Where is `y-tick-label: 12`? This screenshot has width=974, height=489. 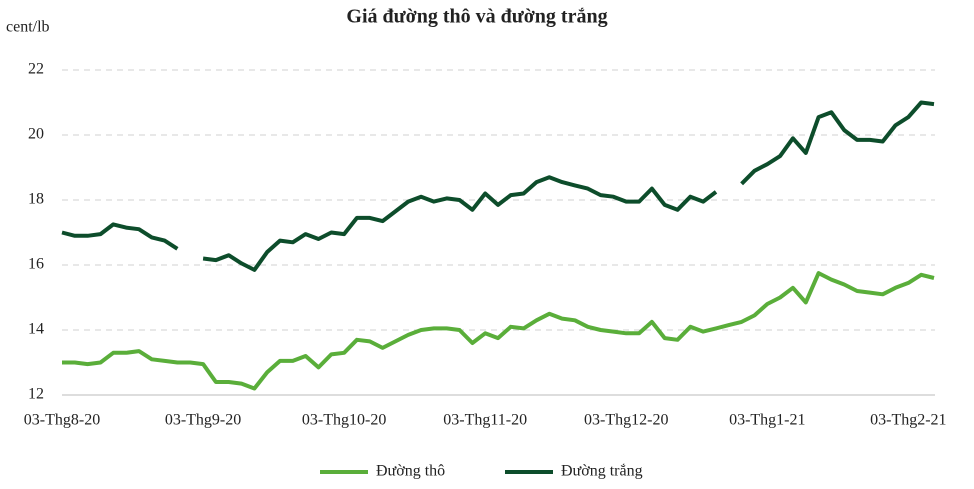
y-tick-label: 12 is located at coordinates (36, 394).